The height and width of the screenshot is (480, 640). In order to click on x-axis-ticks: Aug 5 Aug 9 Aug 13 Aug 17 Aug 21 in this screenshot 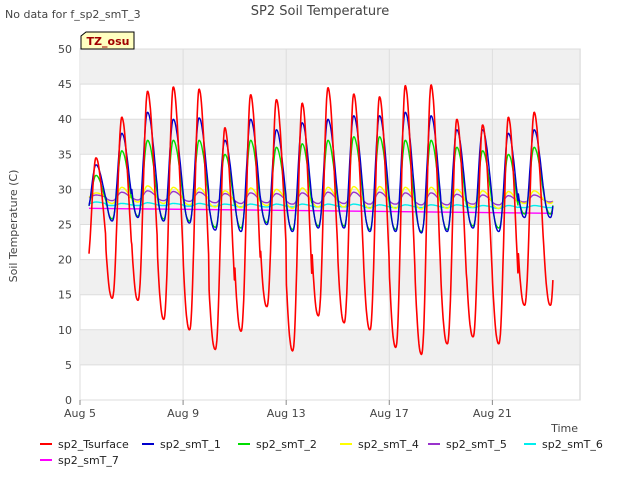, I will do `click(288, 410)`.